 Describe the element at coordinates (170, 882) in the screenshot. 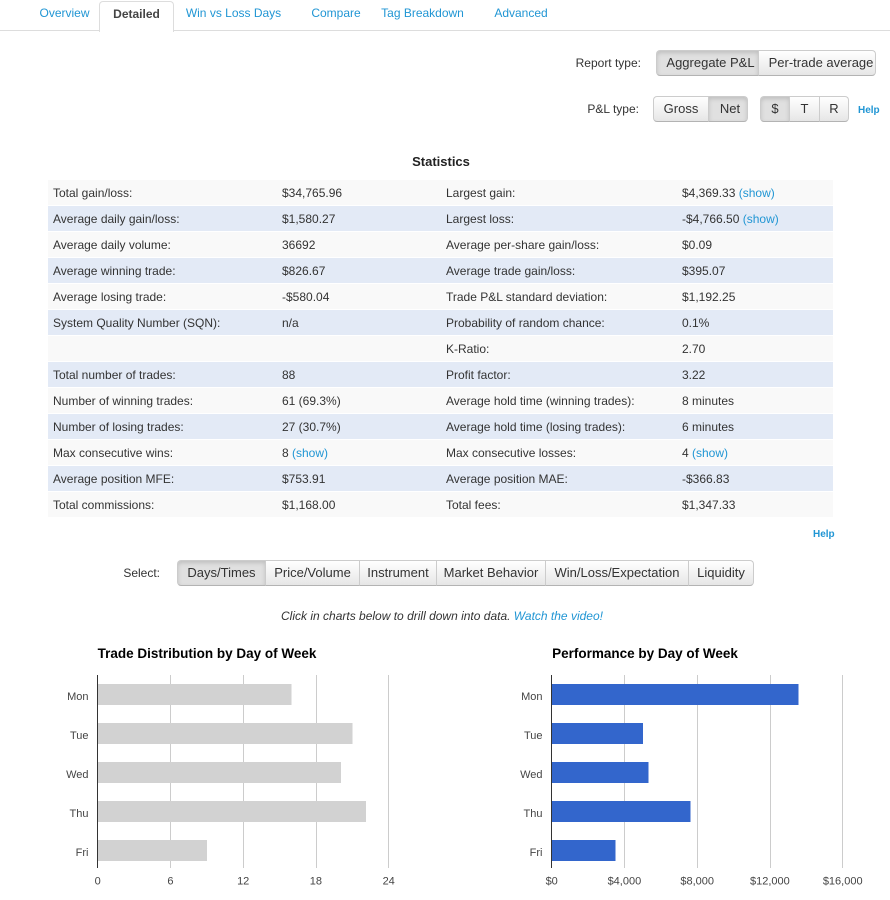

I see `svg-text: 6` at that location.